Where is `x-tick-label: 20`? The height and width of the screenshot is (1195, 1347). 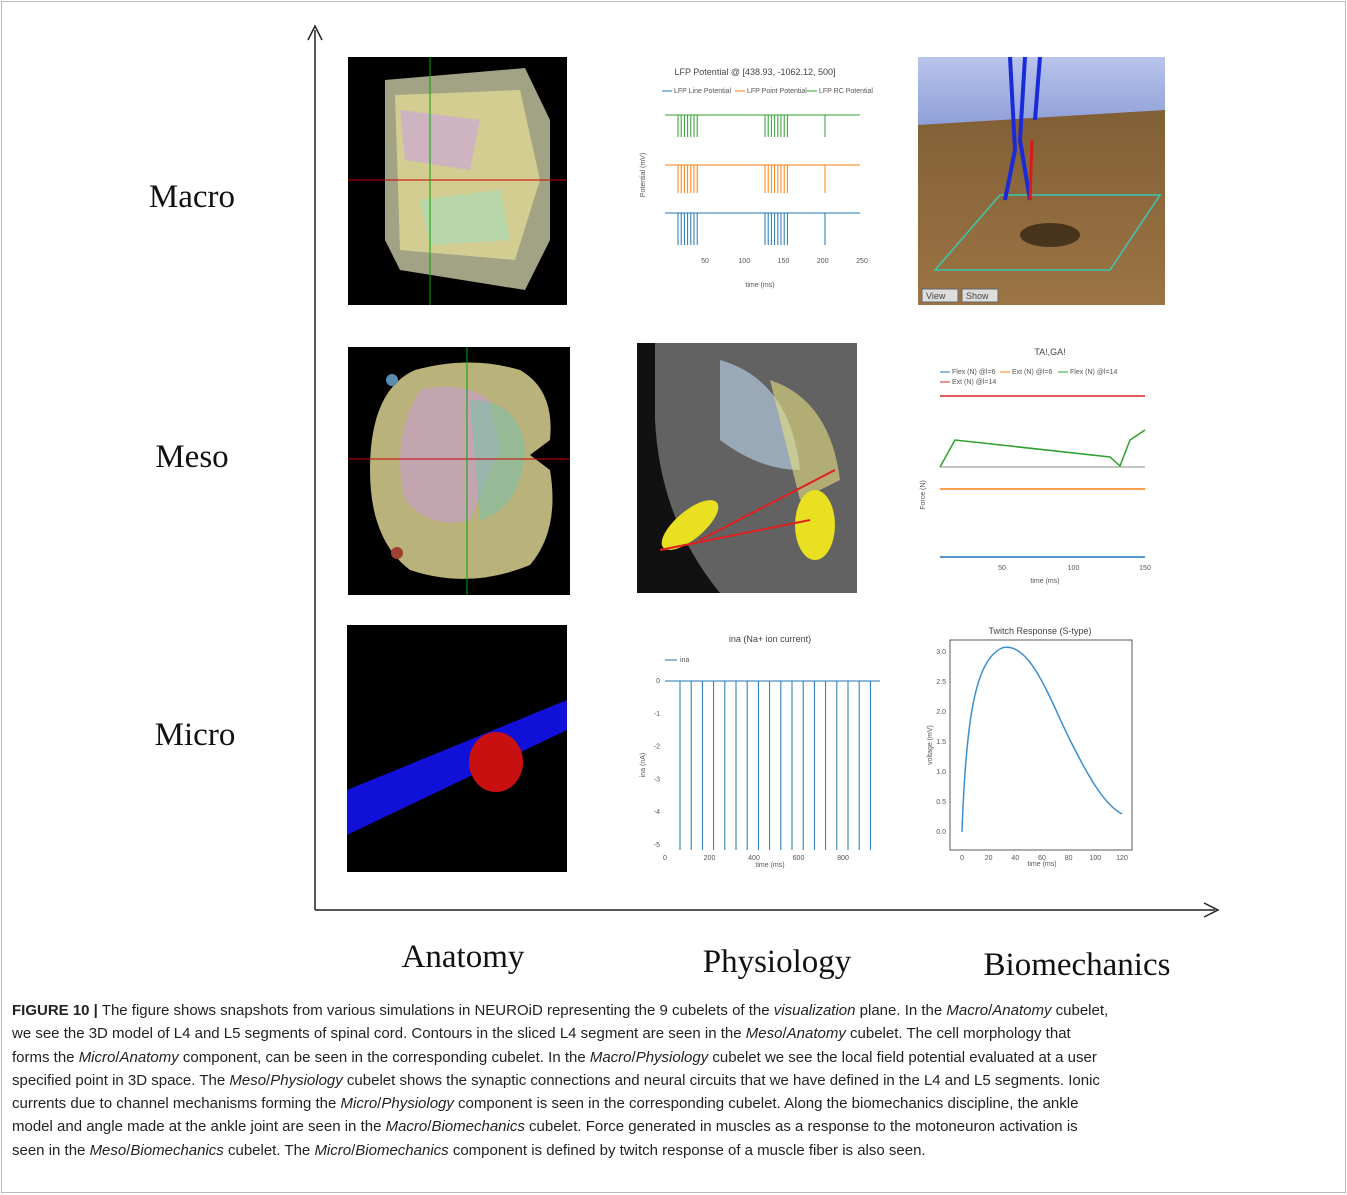 x-tick-label: 20 is located at coordinates (989, 858).